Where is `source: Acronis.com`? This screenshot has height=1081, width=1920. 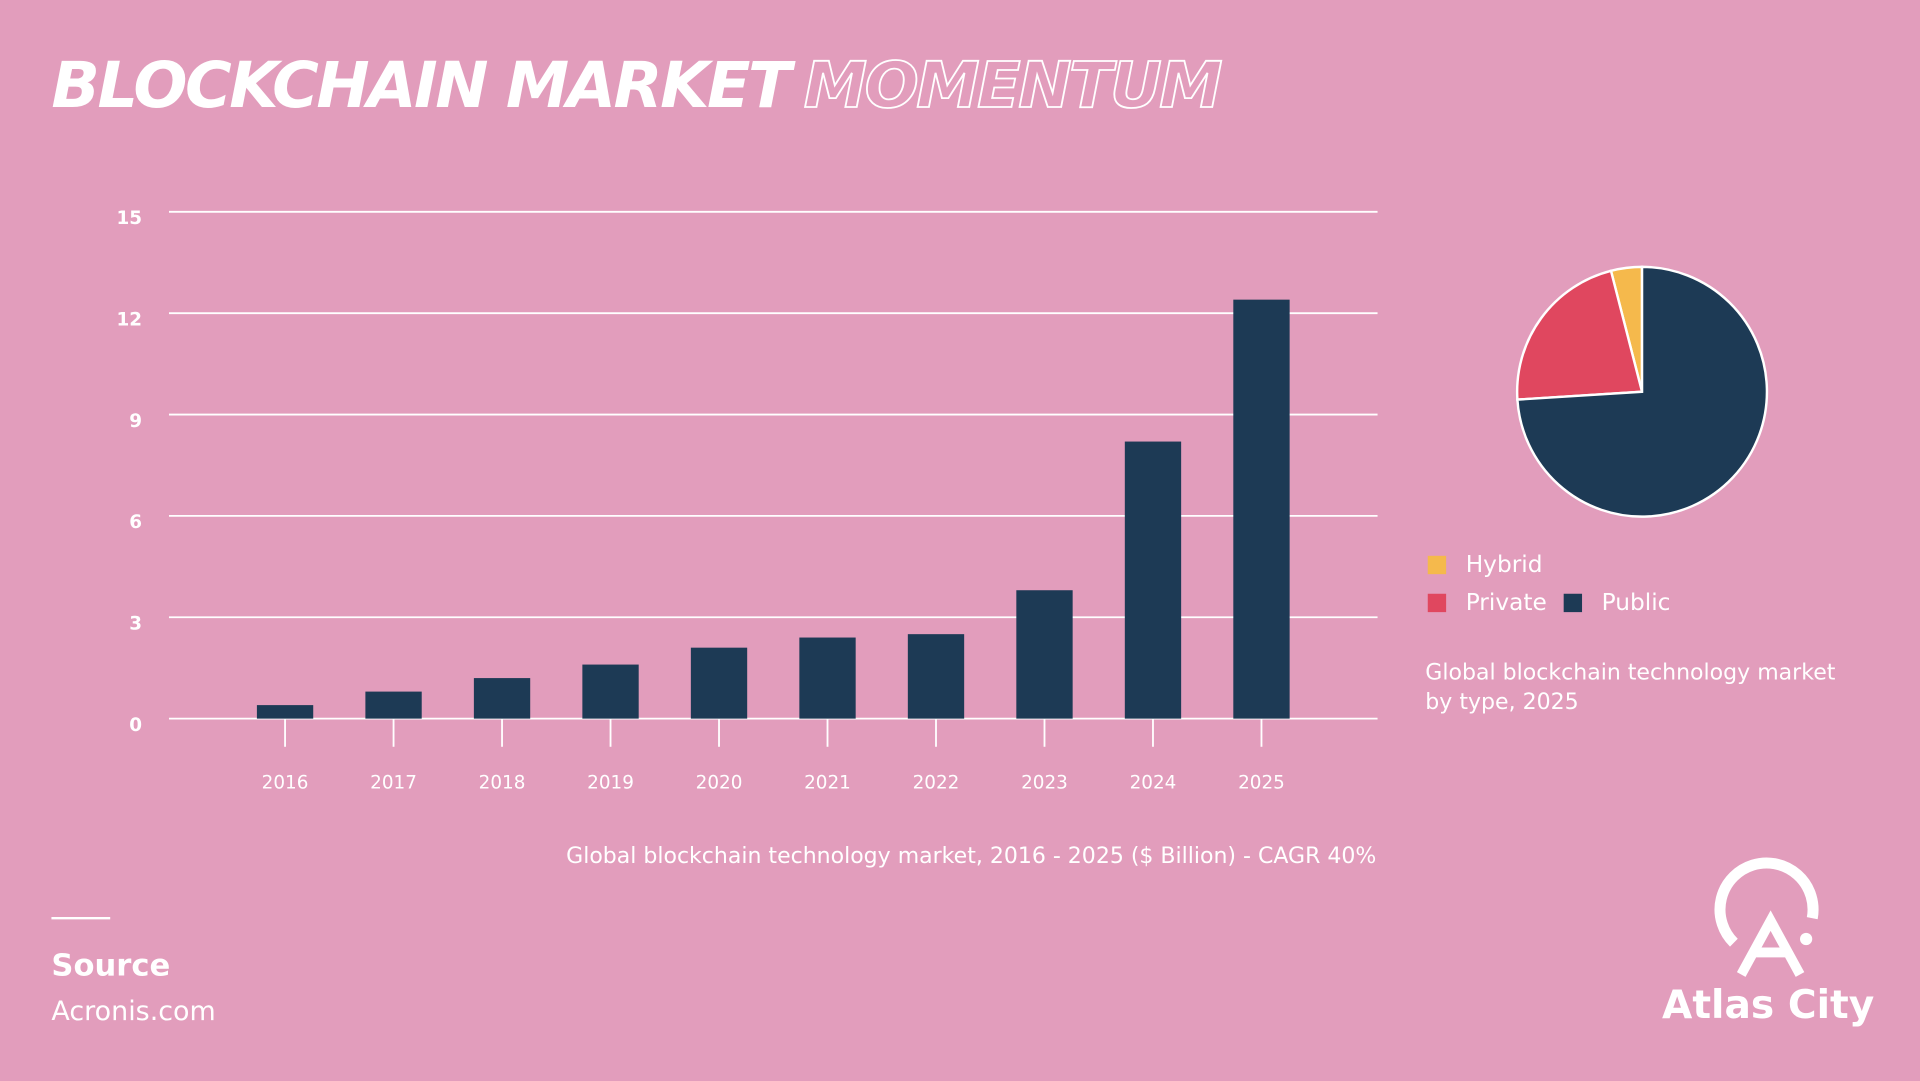
source: Acronis.com is located at coordinates (133, 1011).